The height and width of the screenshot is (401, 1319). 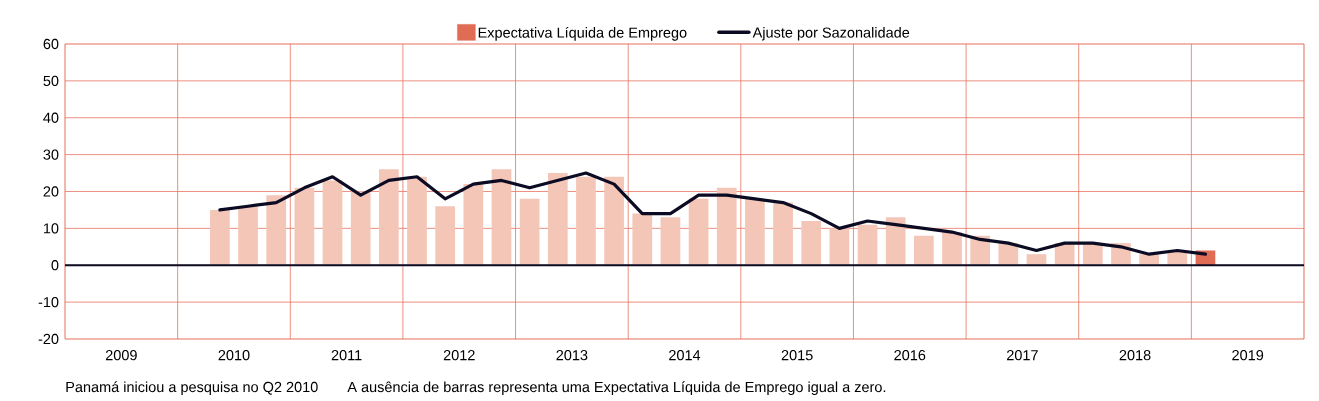 I want to click on y-tick-label: 10, so click(x=51, y=228).